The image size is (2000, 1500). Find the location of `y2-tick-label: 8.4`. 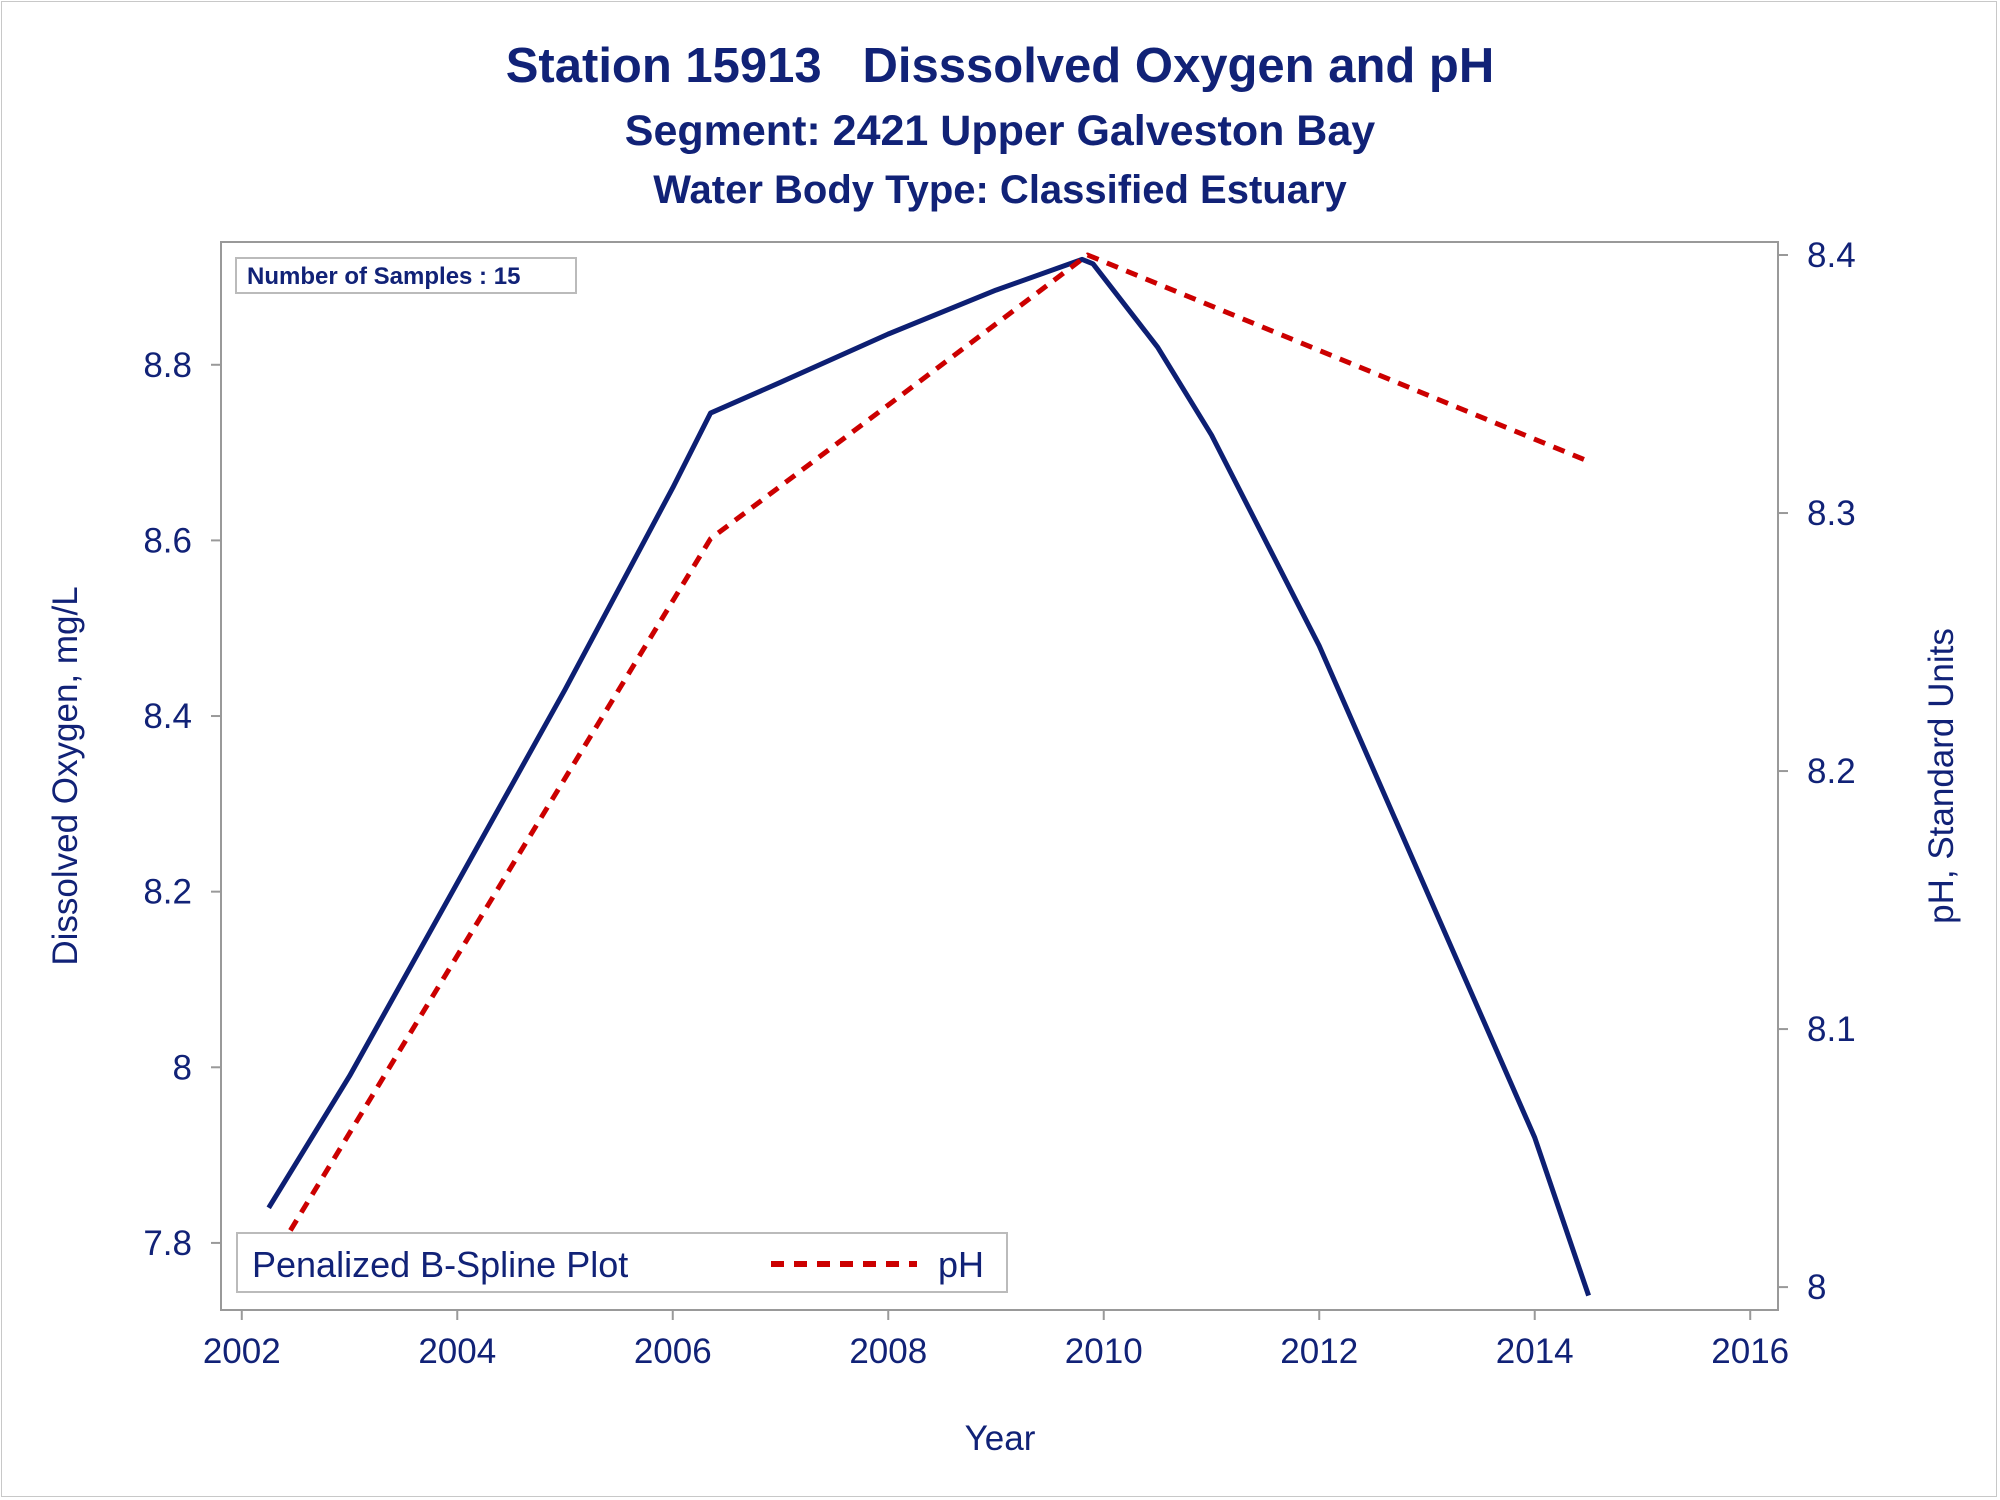

y2-tick-label: 8.4 is located at coordinates (1831, 255).